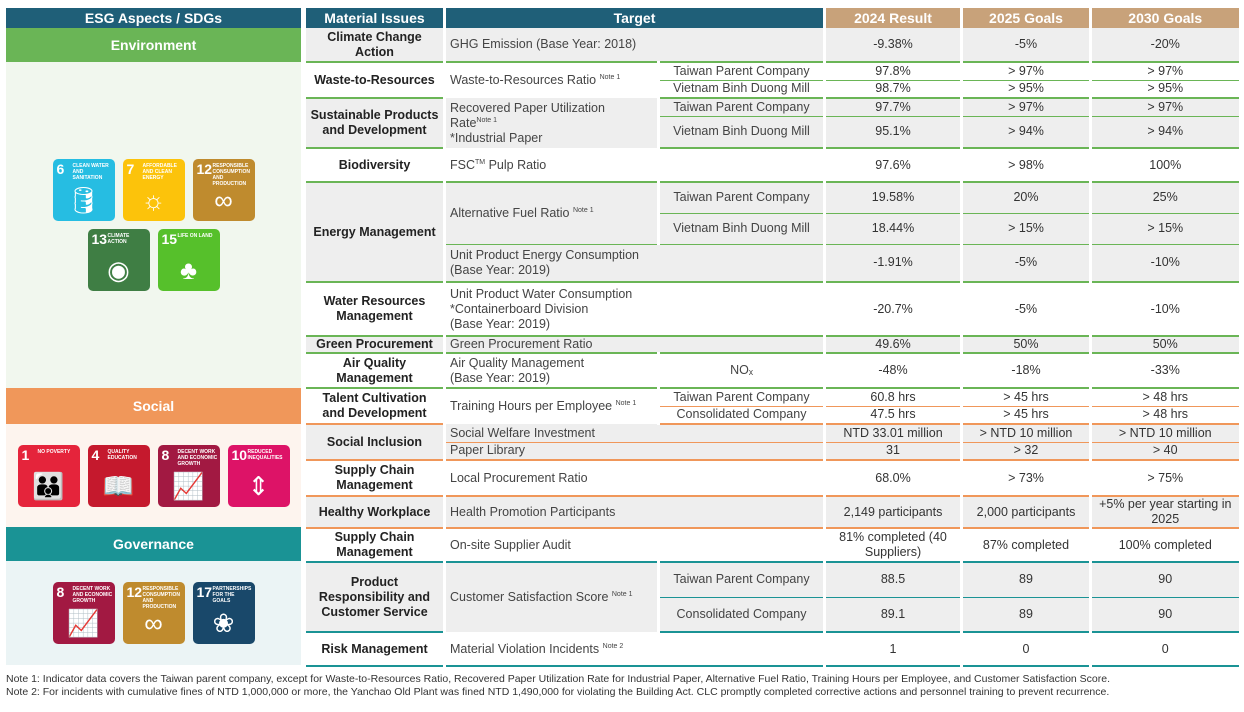  What do you see at coordinates (892, 512) in the screenshot?
I see `result-2024: 2,149 participants` at bounding box center [892, 512].